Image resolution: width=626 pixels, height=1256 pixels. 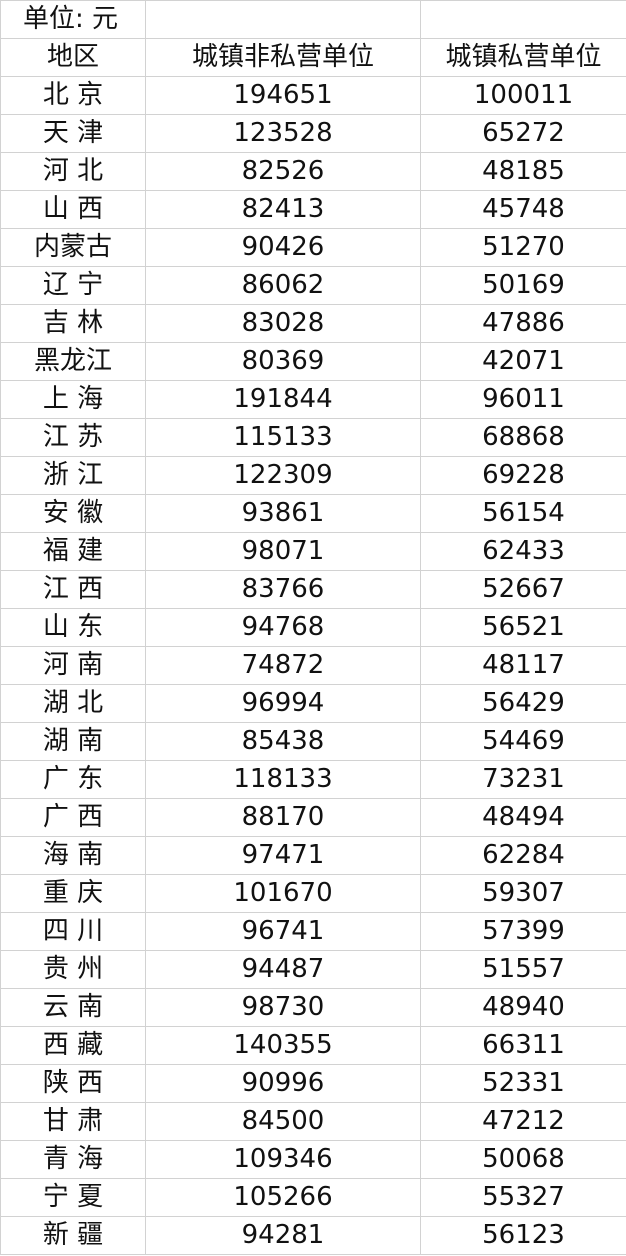 What do you see at coordinates (523, 95) in the screenshot?
I see `private-cell: 100011` at bounding box center [523, 95].